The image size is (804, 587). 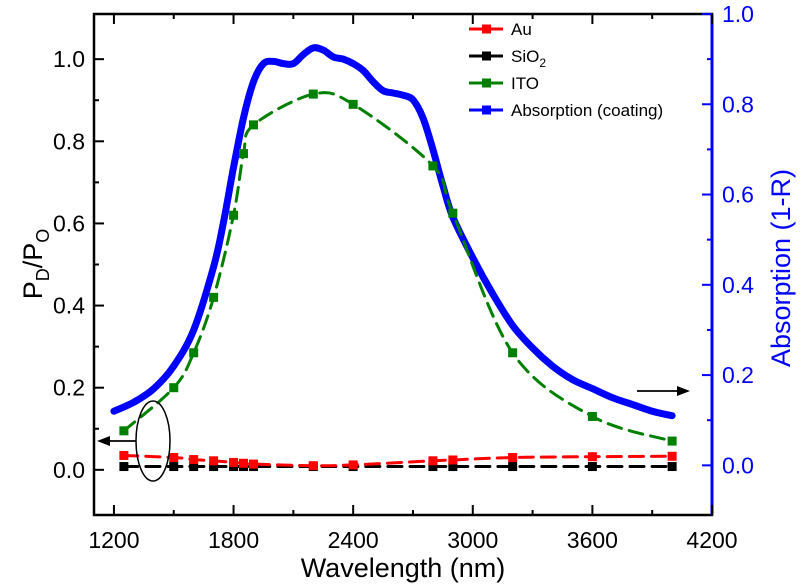 I want to click on y-right-tick-label: 0.6, so click(x=738, y=195).